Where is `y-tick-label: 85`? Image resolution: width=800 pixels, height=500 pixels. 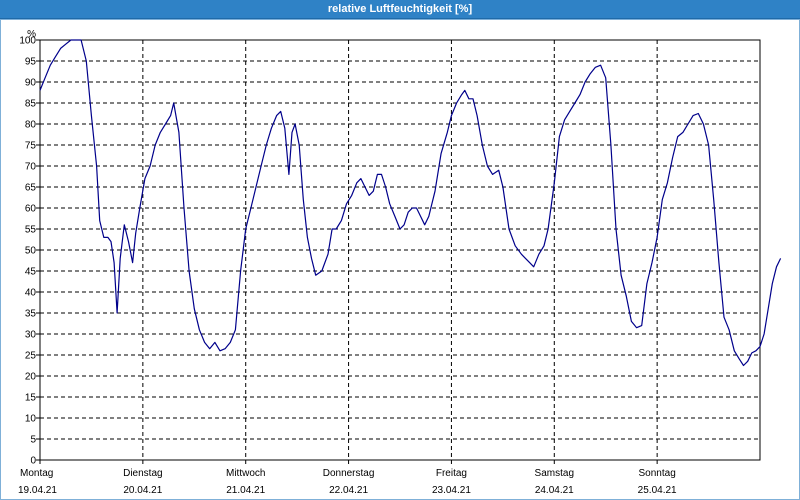 y-tick-label: 85 is located at coordinates (31, 104).